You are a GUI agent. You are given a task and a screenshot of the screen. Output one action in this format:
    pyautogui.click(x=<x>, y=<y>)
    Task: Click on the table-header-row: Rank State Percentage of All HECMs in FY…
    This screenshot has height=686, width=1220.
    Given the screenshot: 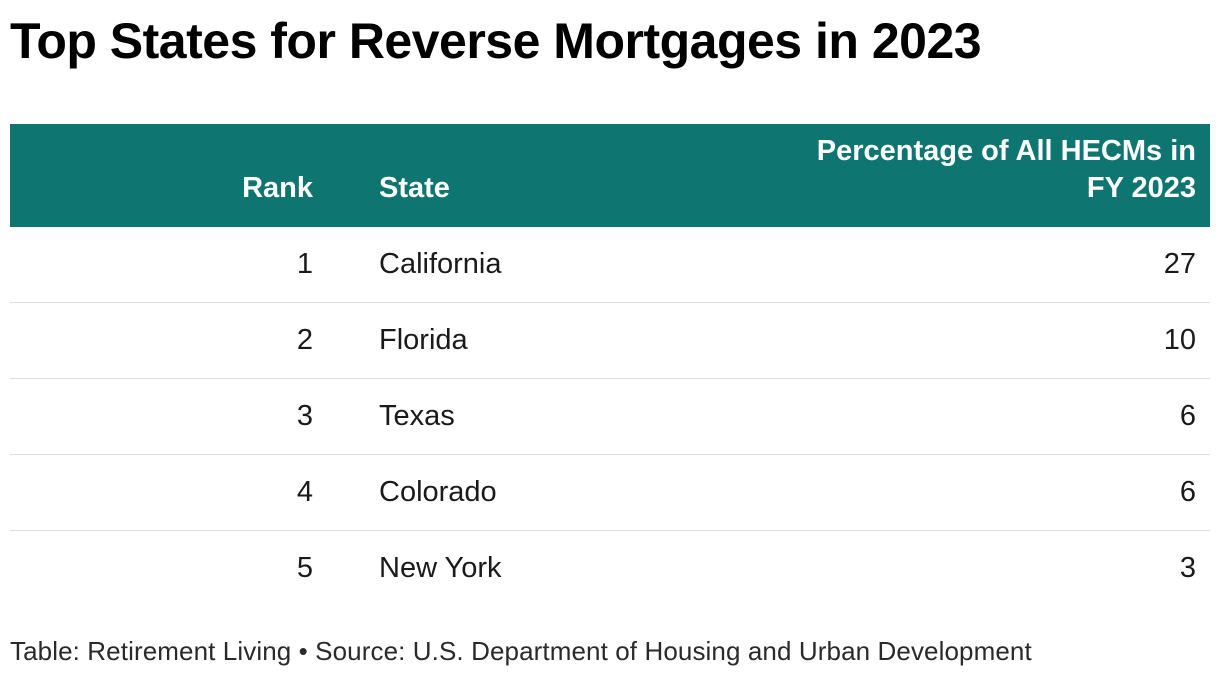 What is the action you would take?
    pyautogui.click(x=610, y=175)
    